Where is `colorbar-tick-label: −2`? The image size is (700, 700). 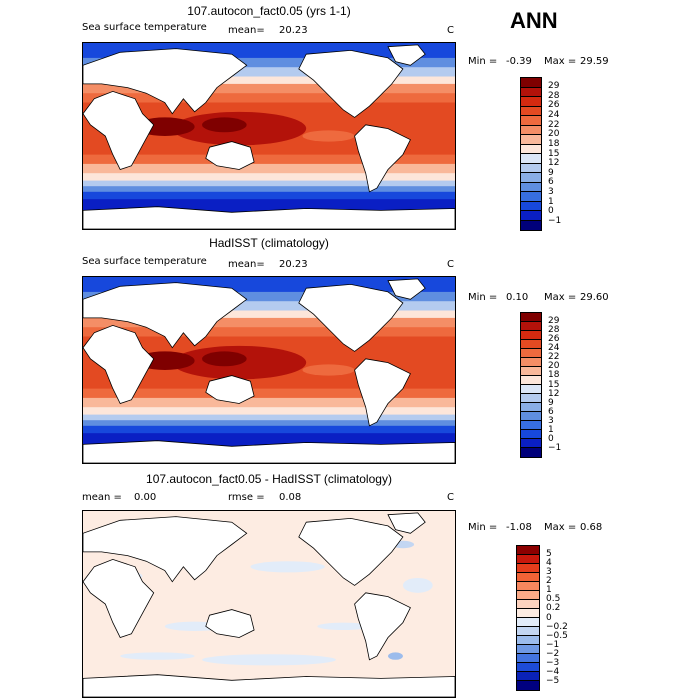 colorbar-tick-label: −2 is located at coordinates (553, 654).